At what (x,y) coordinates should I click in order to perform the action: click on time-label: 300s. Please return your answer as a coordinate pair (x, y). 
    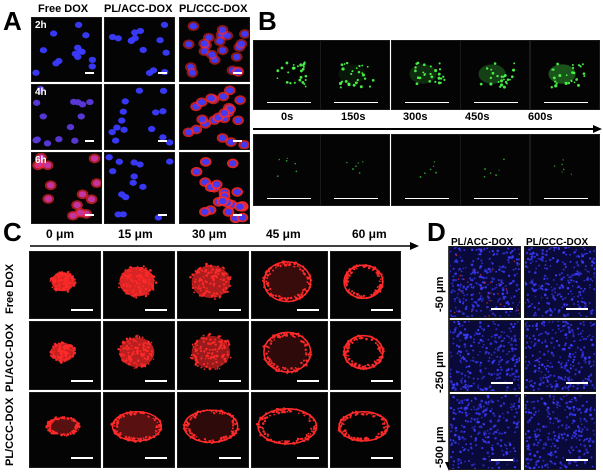
    Looking at the image, I should click on (415, 117).